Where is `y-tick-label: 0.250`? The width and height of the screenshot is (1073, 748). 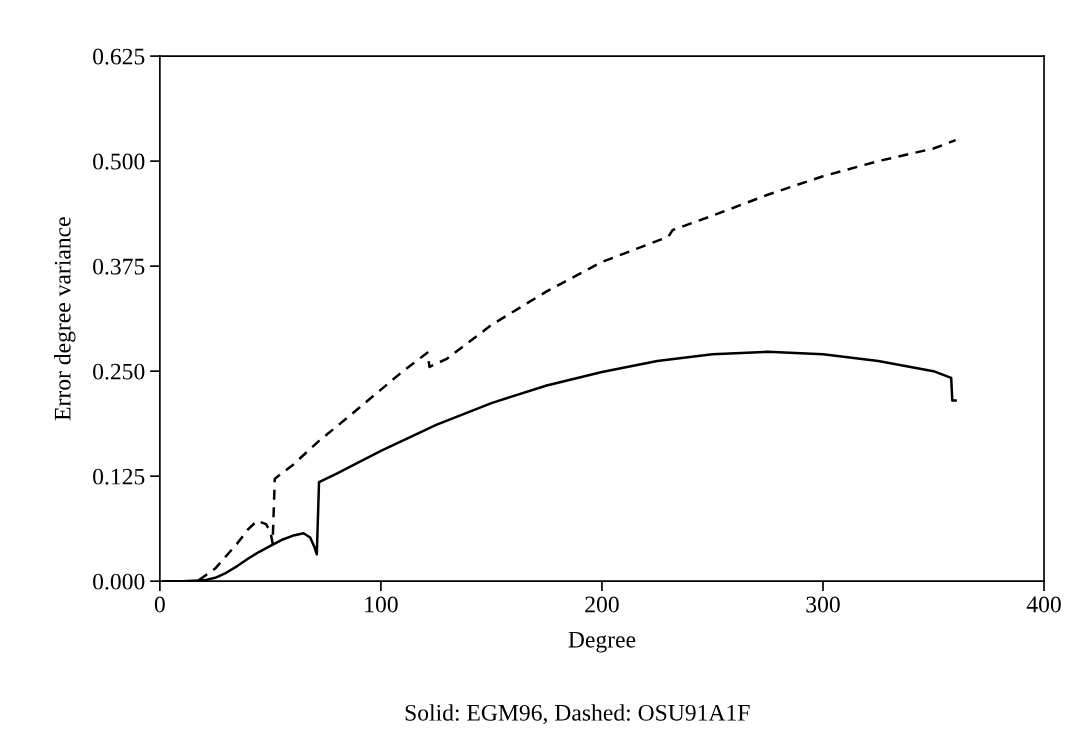
y-tick-label: 0.250 is located at coordinates (119, 371).